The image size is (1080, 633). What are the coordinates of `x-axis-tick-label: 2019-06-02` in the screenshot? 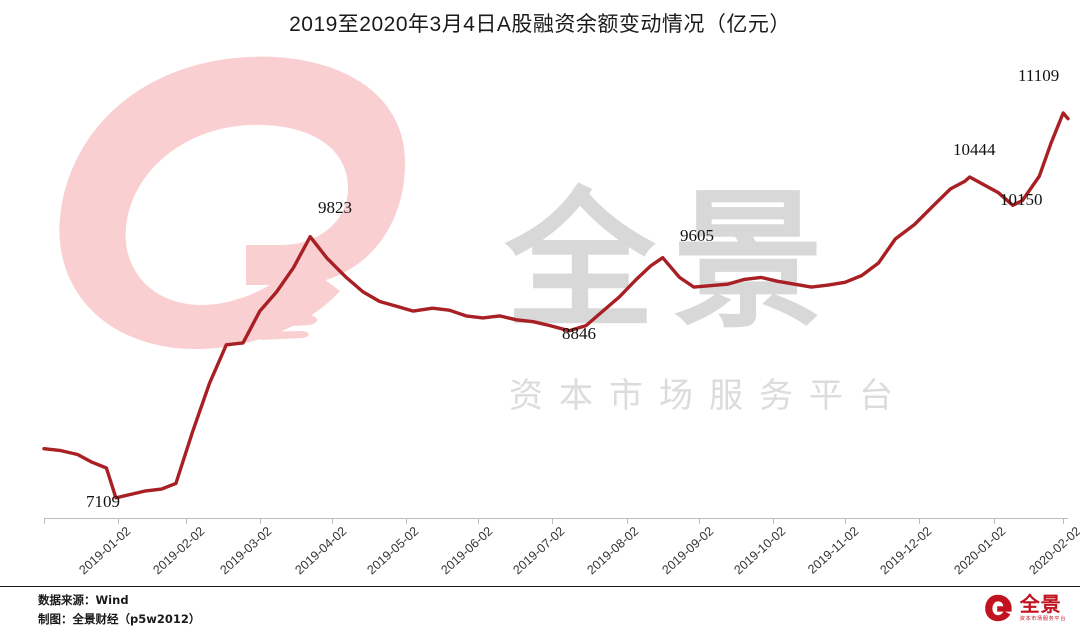 It's located at (467, 551).